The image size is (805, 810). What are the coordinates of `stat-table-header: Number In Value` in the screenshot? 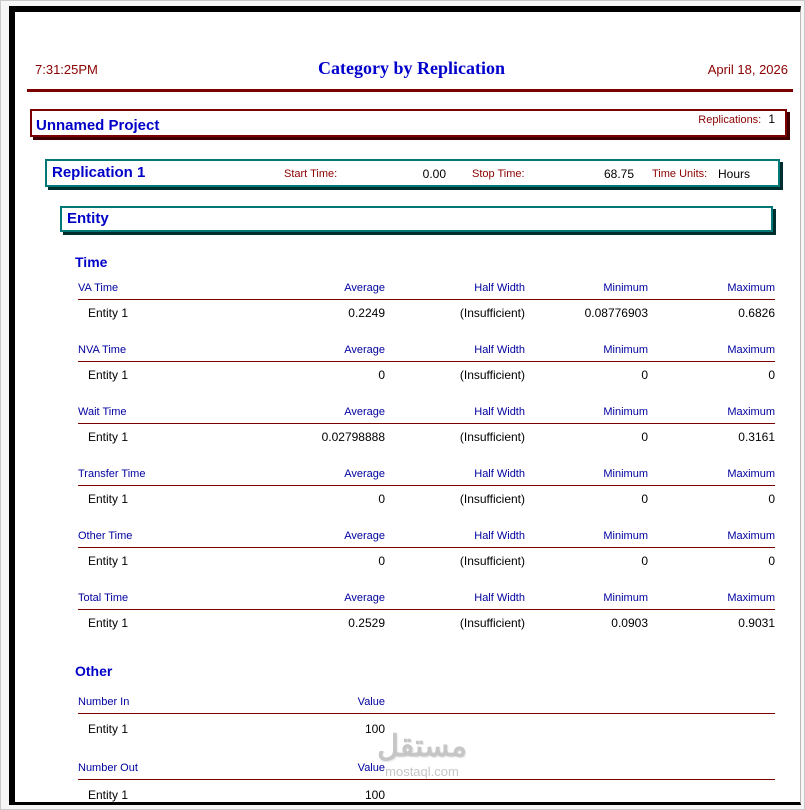 It's located at (426, 705).